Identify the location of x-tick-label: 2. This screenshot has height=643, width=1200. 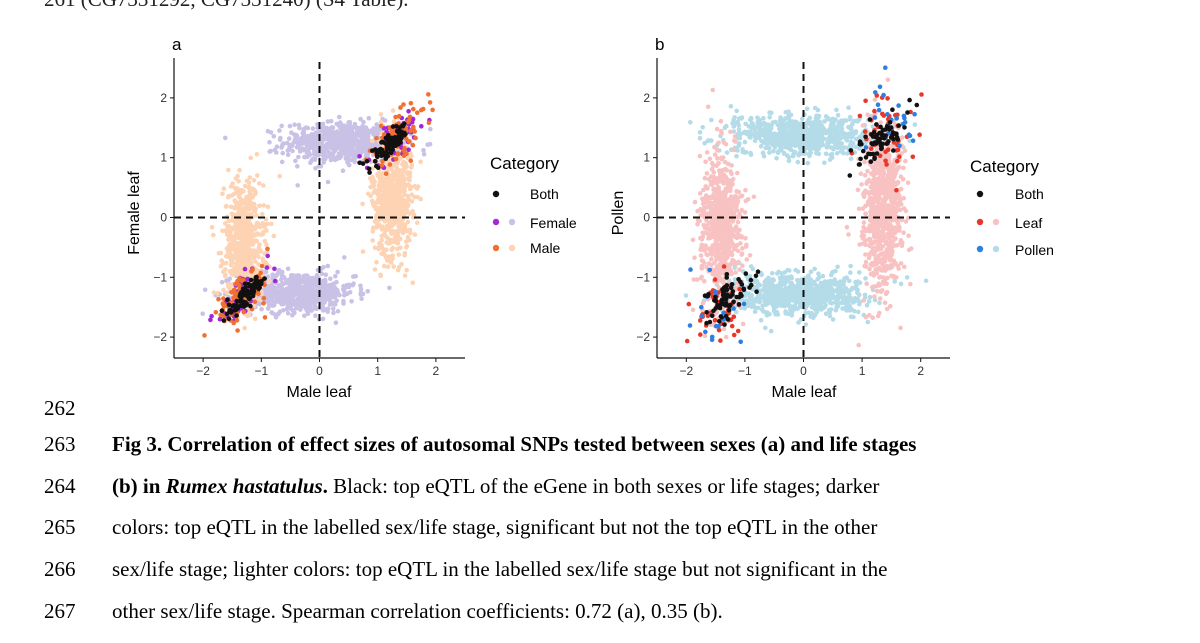
(436, 371).